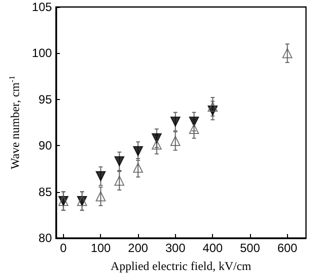  Describe the element at coordinates (175, 248) in the screenshot. I see `x-tick-label: 300` at that location.